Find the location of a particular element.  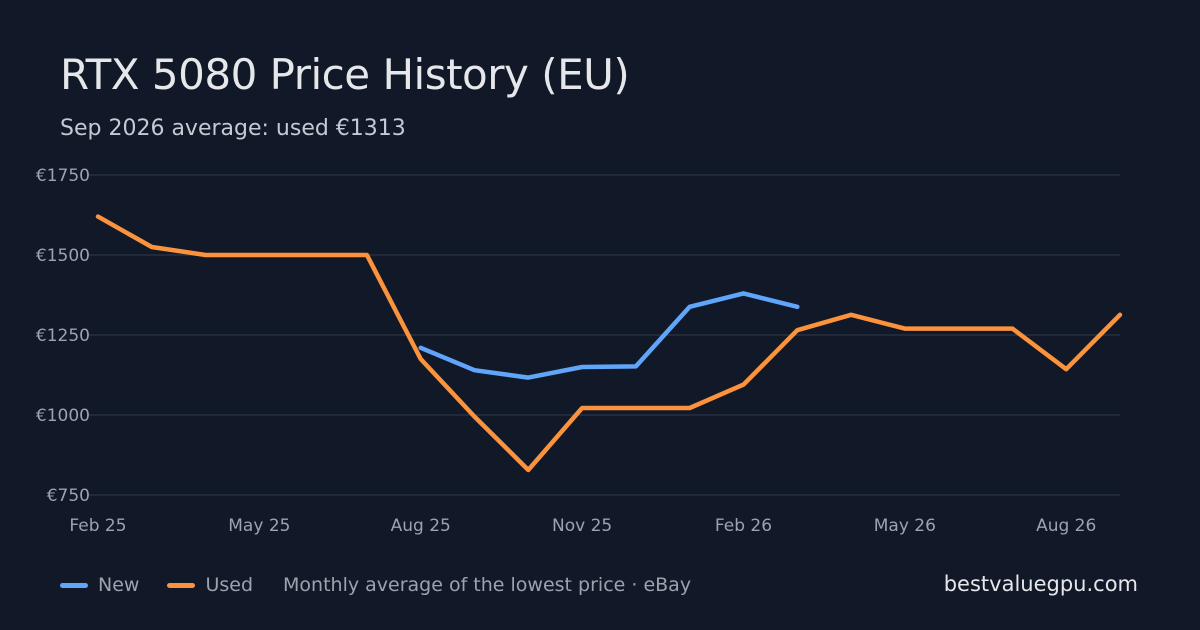

y-tick-label: €1000 is located at coordinates (63, 416).